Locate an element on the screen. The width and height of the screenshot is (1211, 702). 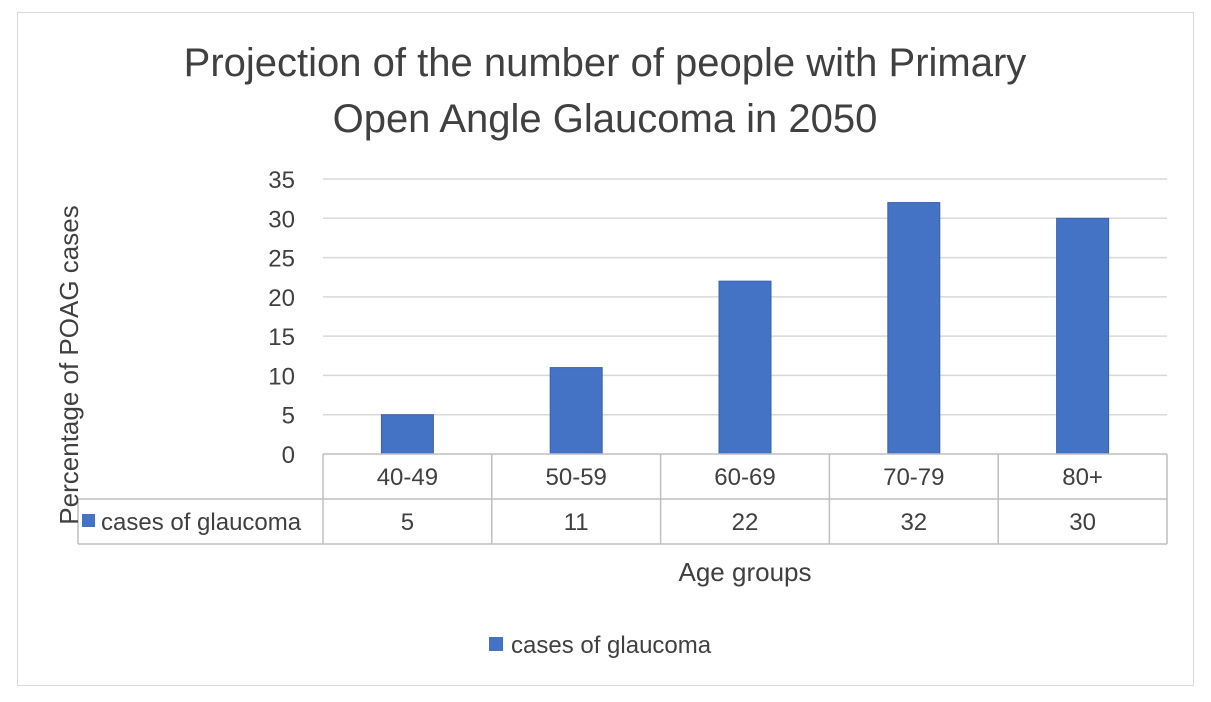
y-tick-label: 15 is located at coordinates (281, 337).